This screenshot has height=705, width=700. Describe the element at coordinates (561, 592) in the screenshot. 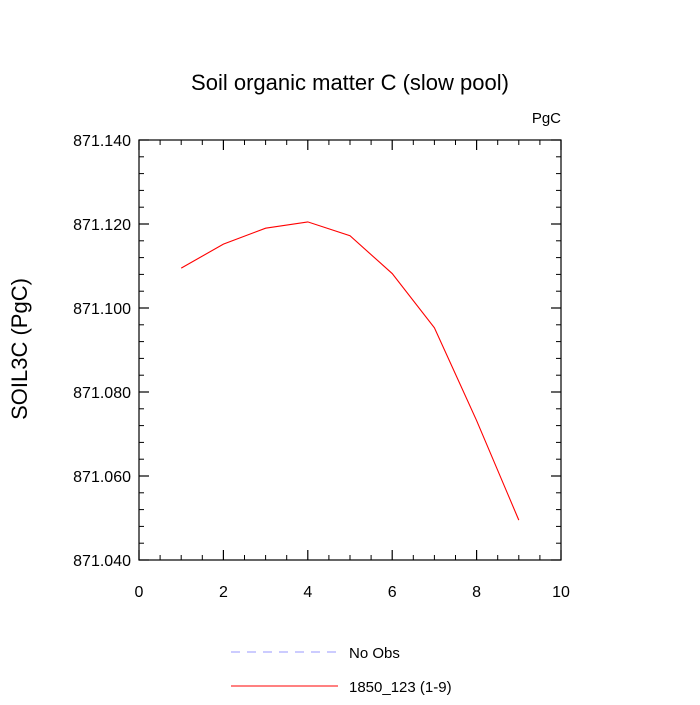

I see `x-tick-label: 10` at that location.